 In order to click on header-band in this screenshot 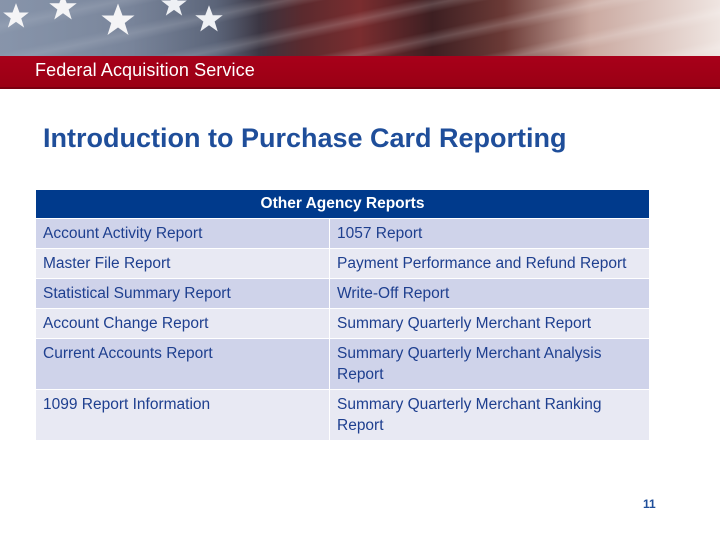, I will do `click(360, 71)`.